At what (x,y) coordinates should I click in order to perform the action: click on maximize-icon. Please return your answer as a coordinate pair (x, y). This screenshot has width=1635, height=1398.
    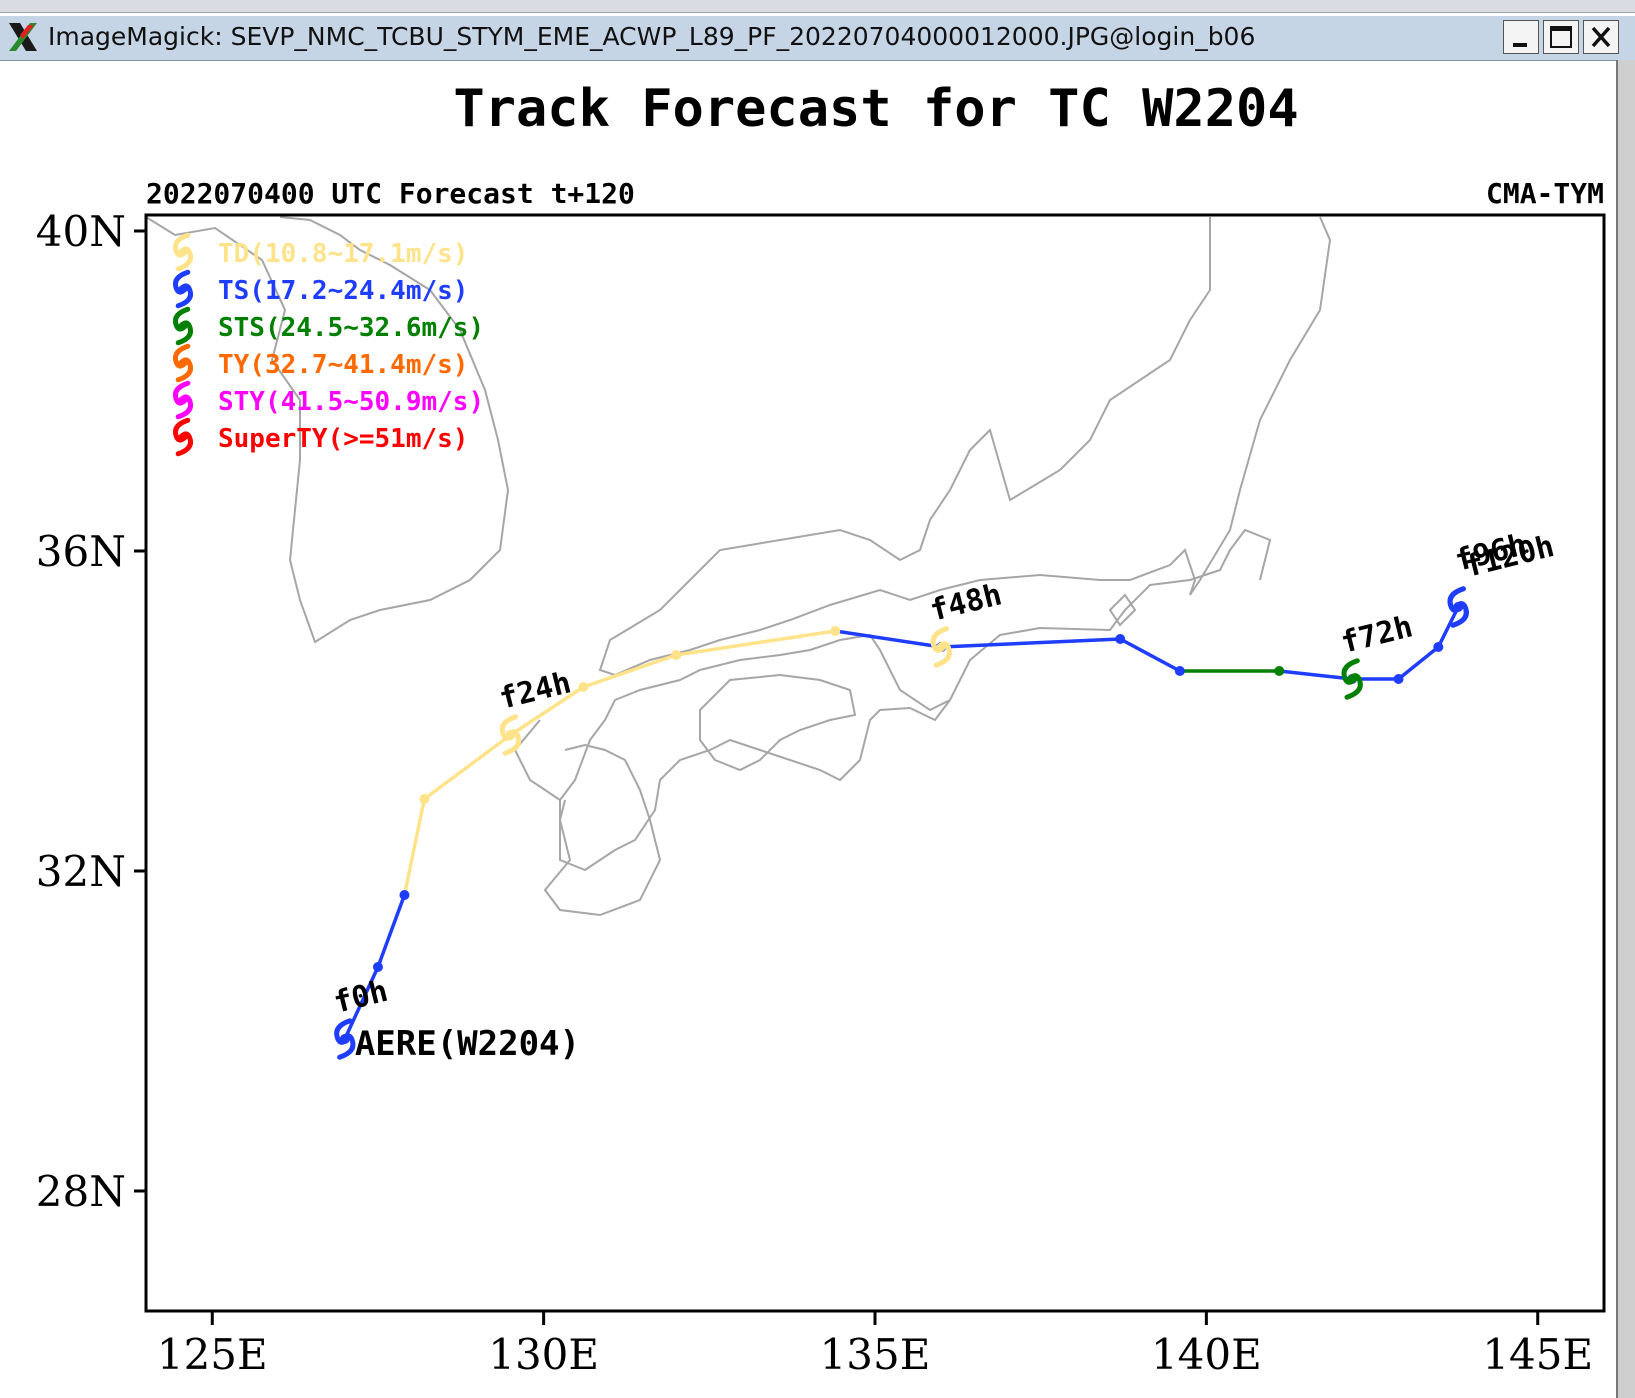
    Looking at the image, I should click on (1561, 37).